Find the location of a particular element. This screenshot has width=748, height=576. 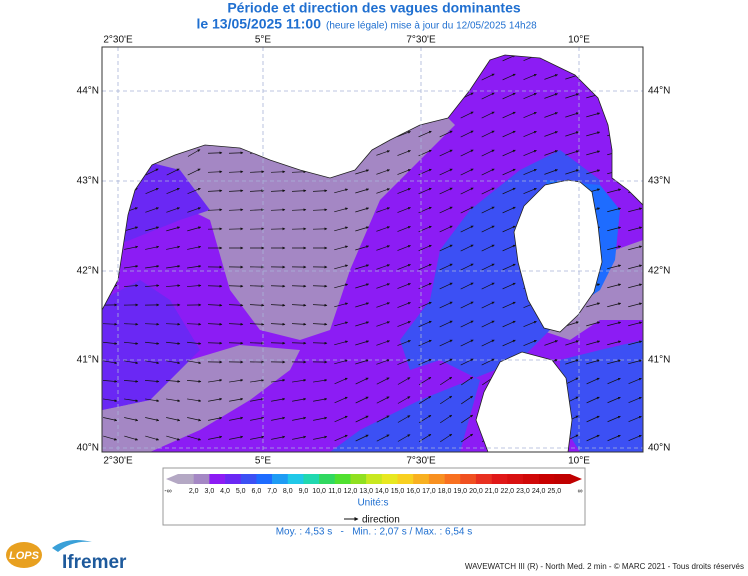

colorbar-label: 20,0 is located at coordinates (476, 491).